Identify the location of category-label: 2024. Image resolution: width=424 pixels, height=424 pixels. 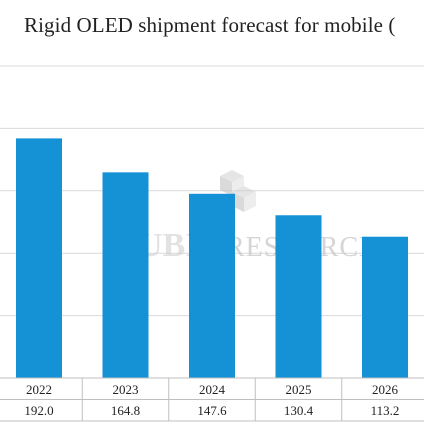
(212, 389).